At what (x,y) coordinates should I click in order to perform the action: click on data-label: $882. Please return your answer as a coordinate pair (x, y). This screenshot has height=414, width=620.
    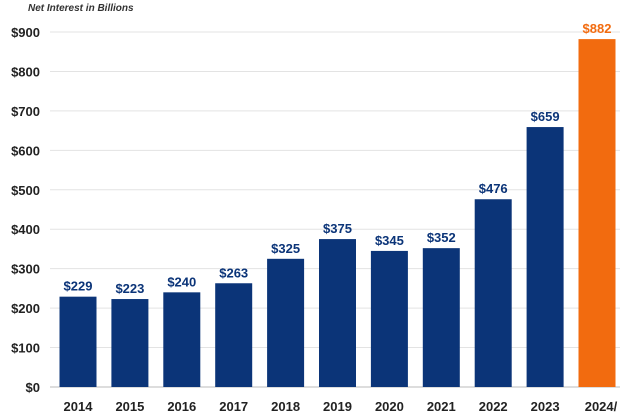
    Looking at the image, I should click on (597, 28).